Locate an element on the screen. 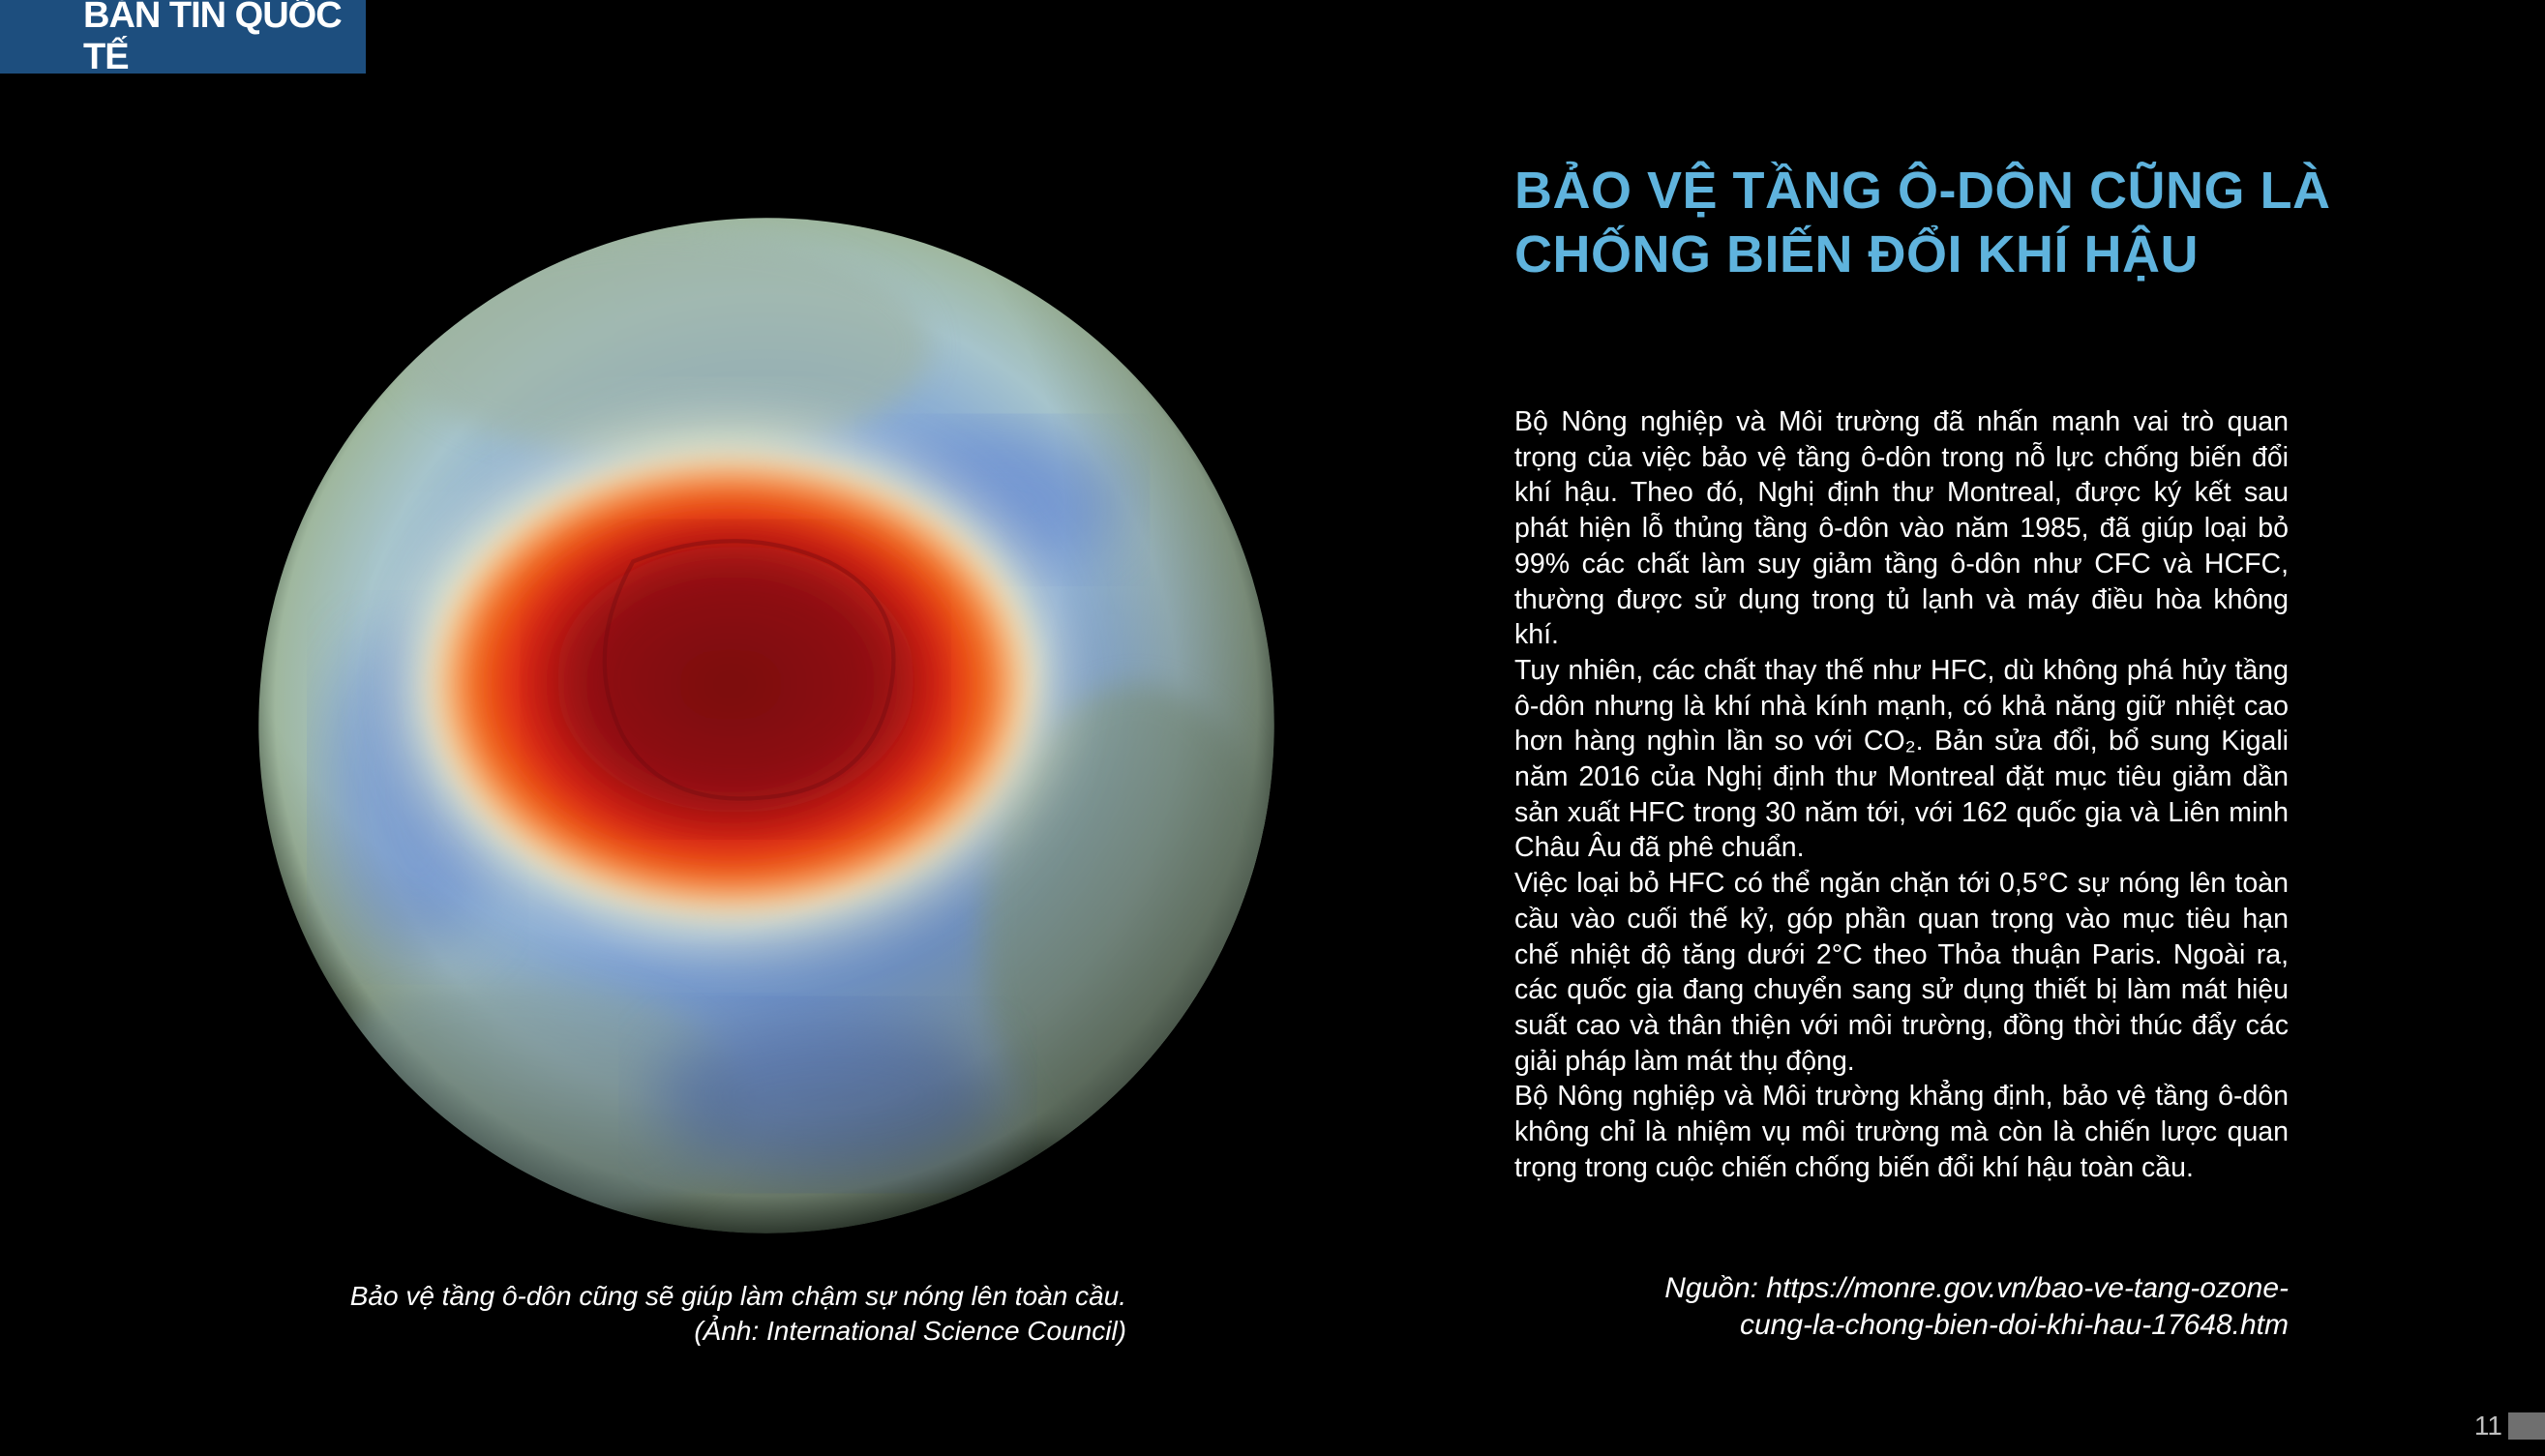 The width and height of the screenshot is (2545, 1456). source-line-2: cung-la-chong-bien-doi-khi-hau-17648.htm is located at coordinates (2014, 1325).